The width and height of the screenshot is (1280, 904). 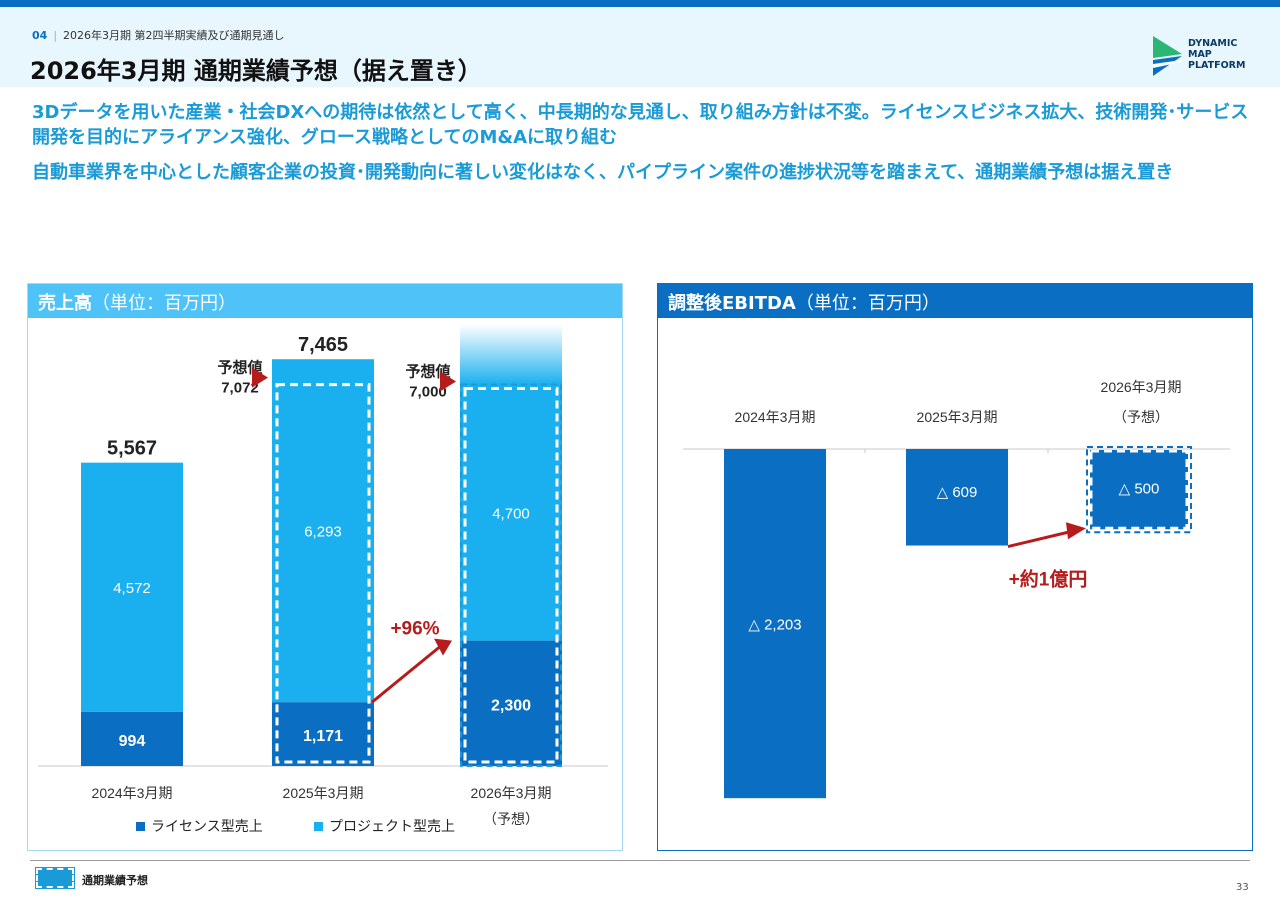 What do you see at coordinates (132, 449) in the screenshot?
I see `sales-total-1: 5,567` at bounding box center [132, 449].